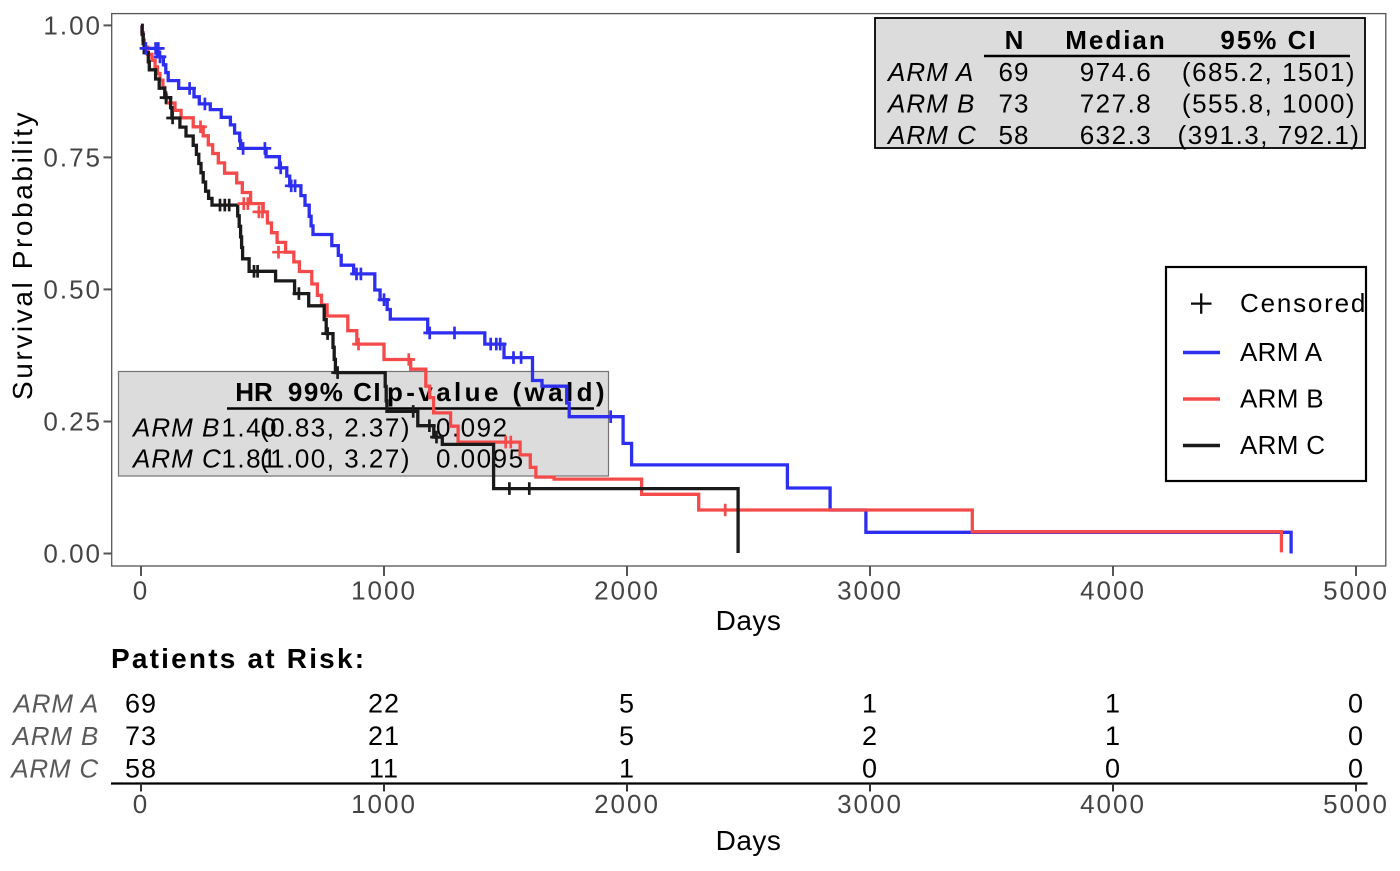 This screenshot has height=871, width=1400. Describe the element at coordinates (1014, 40) in the screenshot. I see `svg-text: N` at that location.